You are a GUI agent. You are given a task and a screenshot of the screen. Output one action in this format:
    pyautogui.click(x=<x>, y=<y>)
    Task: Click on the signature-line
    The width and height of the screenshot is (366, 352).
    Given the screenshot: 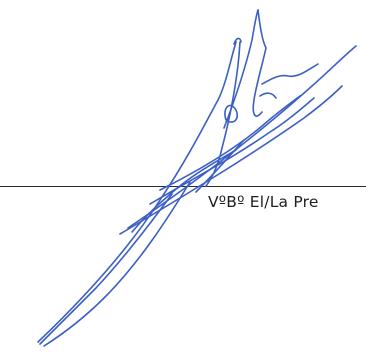 What is the action you would take?
    pyautogui.click(x=183, y=186)
    